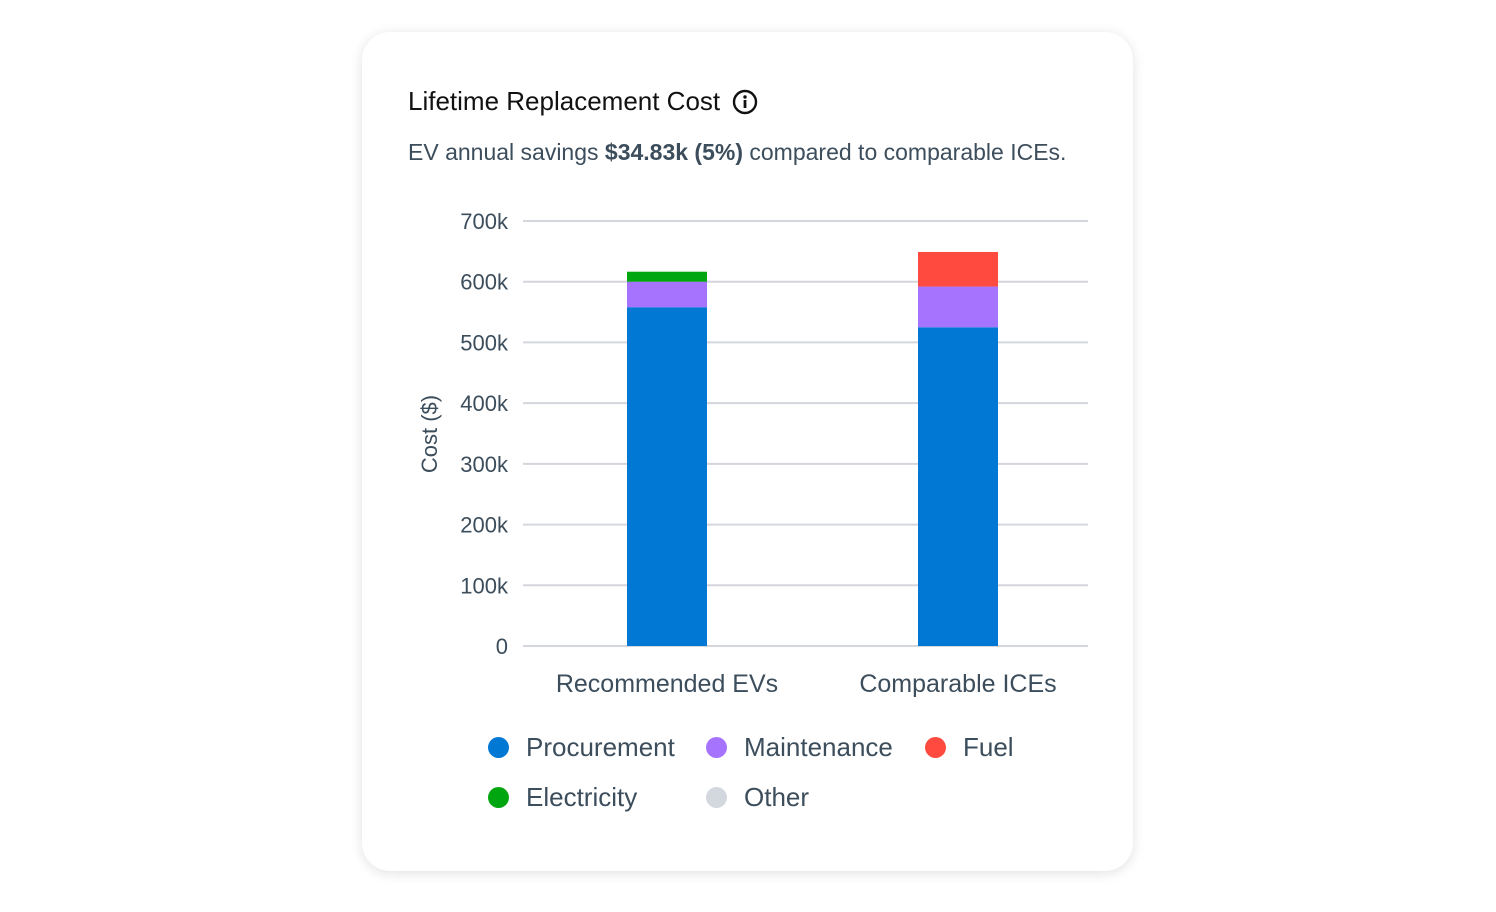 This screenshot has width=1496, height=912. Describe the element at coordinates (484, 342) in the screenshot. I see `y-tick-label: 500k` at that location.